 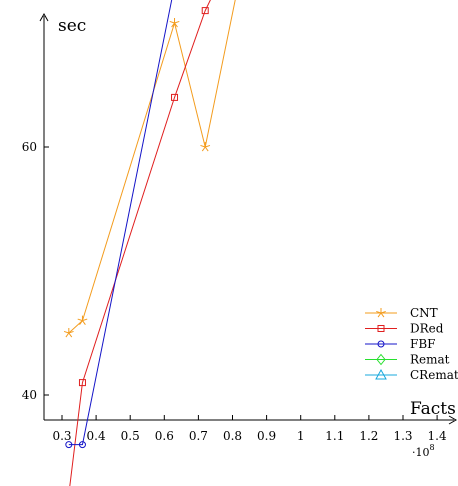 I want to click on y-tick-label: 60, so click(x=29, y=147).